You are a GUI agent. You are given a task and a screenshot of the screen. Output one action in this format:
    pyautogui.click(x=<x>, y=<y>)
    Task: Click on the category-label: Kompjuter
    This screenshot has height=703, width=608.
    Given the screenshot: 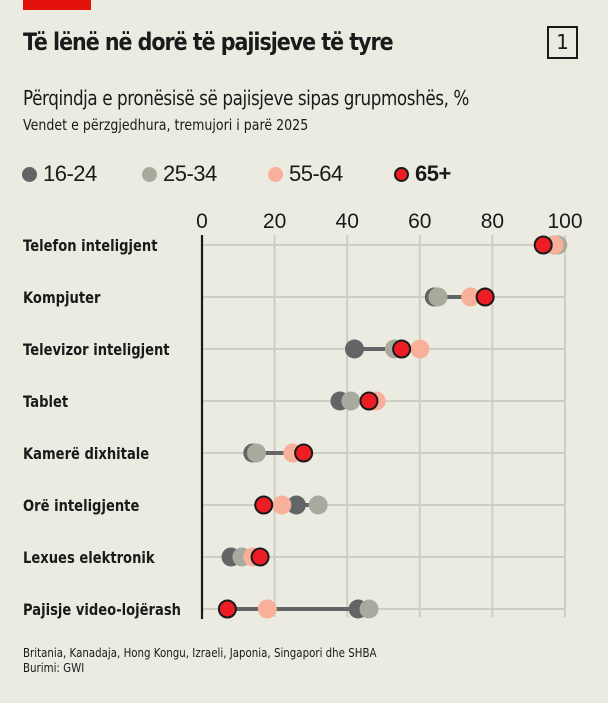 What is the action you would take?
    pyautogui.click(x=62, y=298)
    